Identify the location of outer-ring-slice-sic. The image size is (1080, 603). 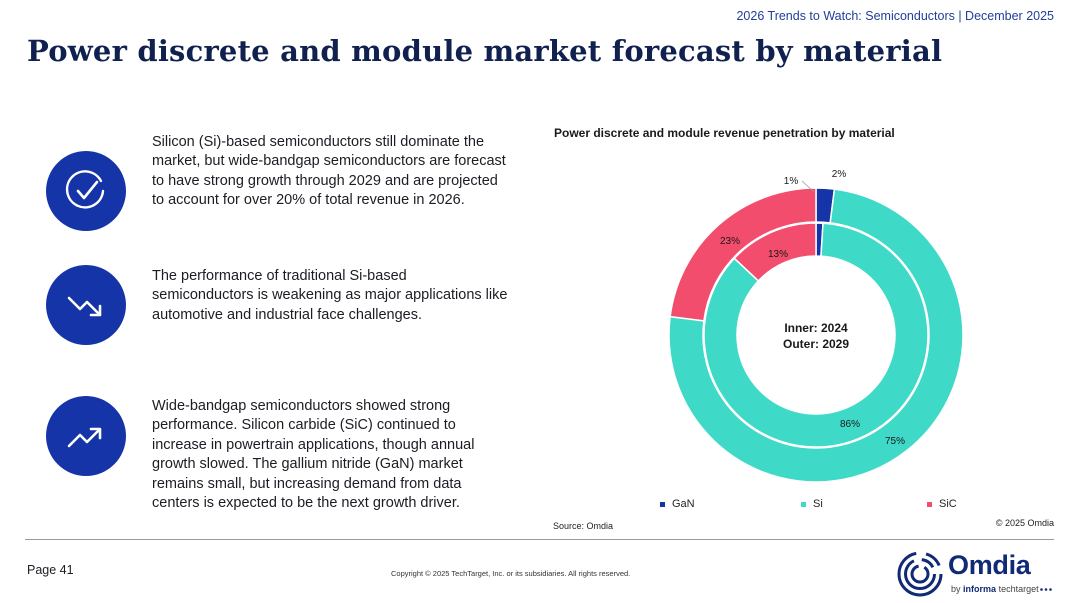
(743, 254).